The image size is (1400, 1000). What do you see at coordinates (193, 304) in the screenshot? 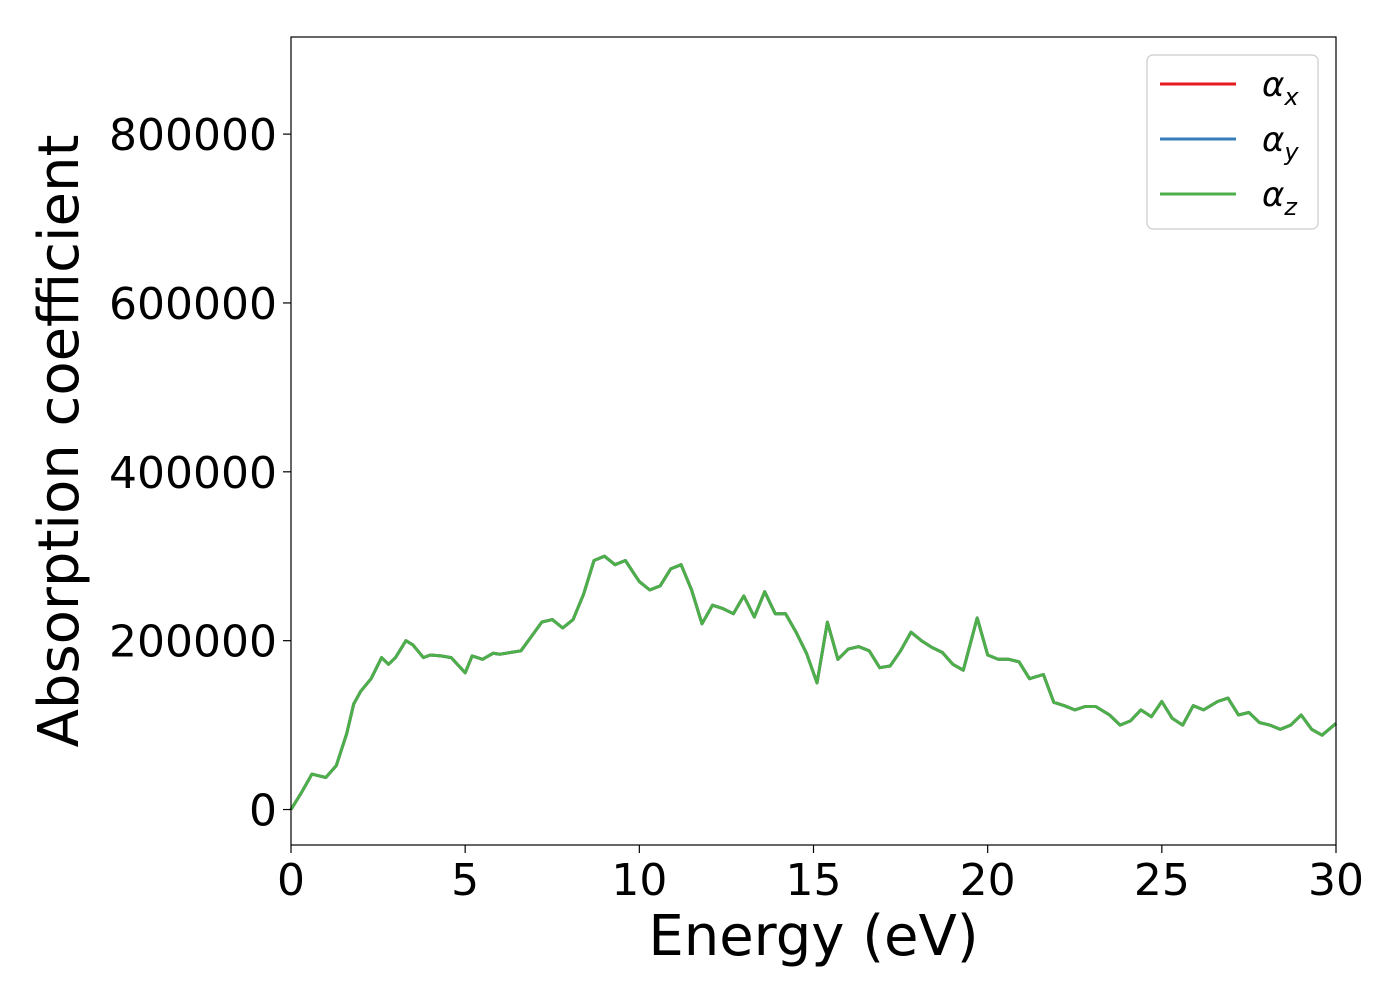
I see `y-tick-label: 600000` at bounding box center [193, 304].